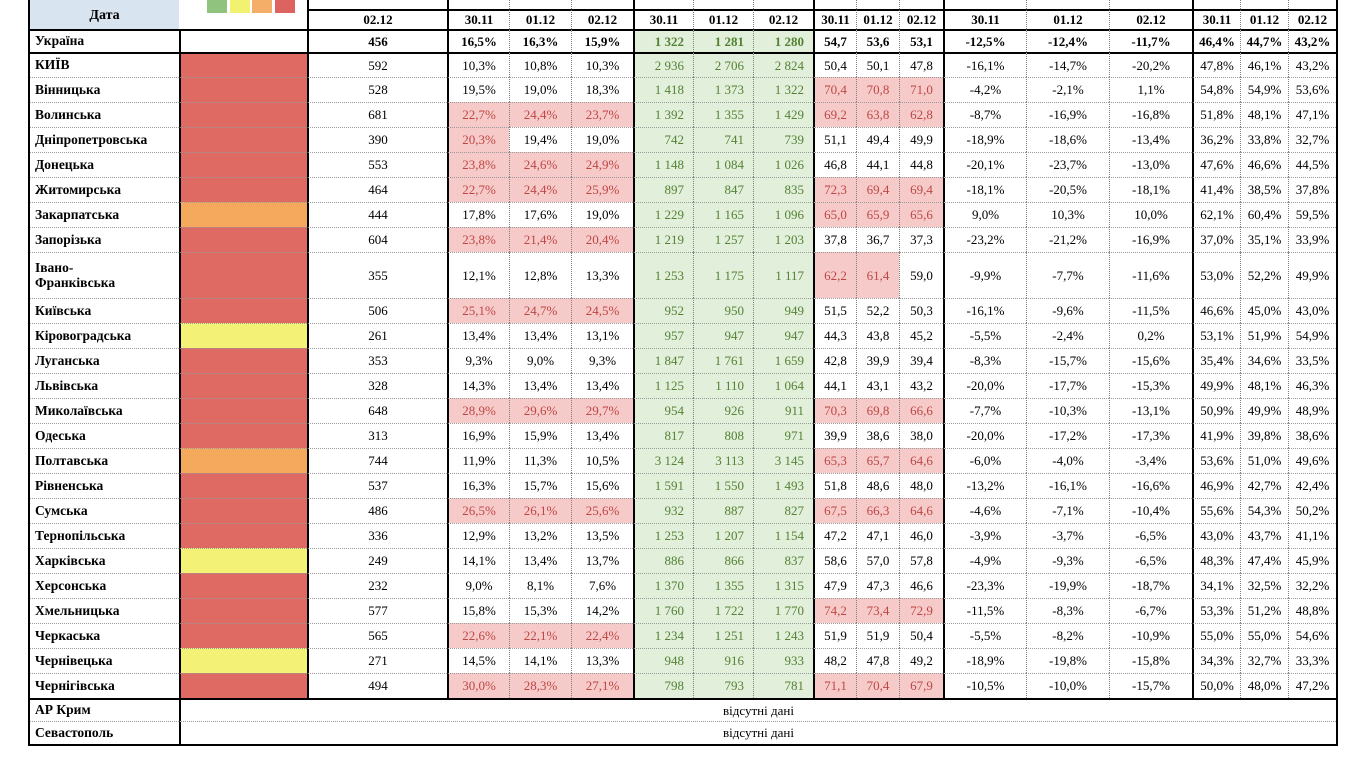  What do you see at coordinates (783, 19) in the screenshot?
I see `col-header-date: 02.12` at bounding box center [783, 19].